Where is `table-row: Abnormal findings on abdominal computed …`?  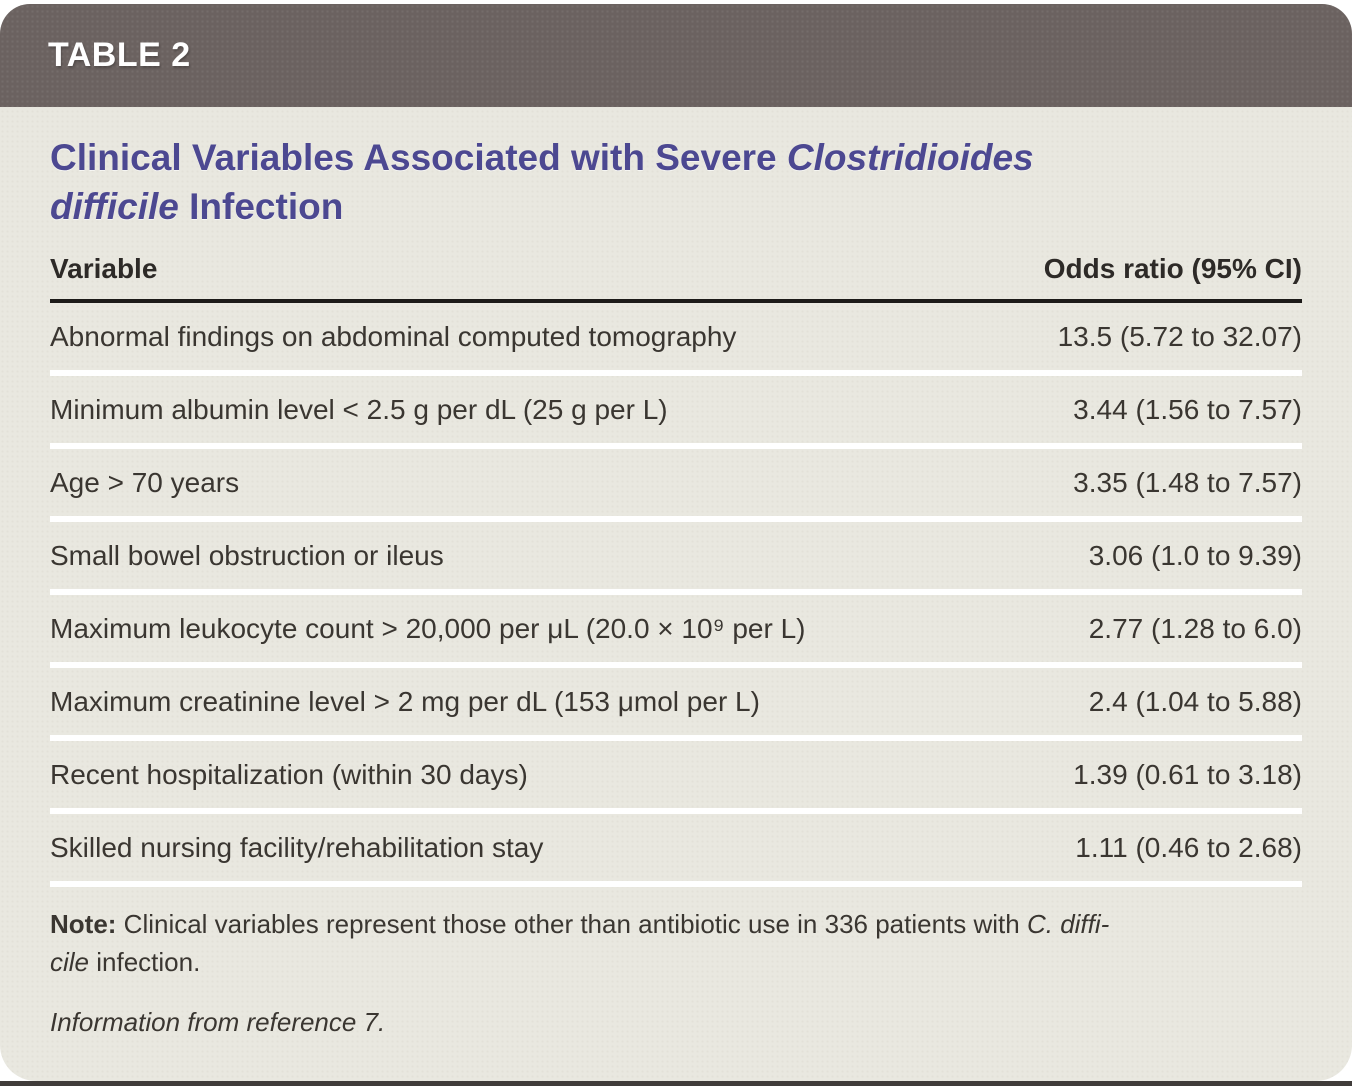
table-row: Abnormal findings on abdominal computed … is located at coordinates (676, 339).